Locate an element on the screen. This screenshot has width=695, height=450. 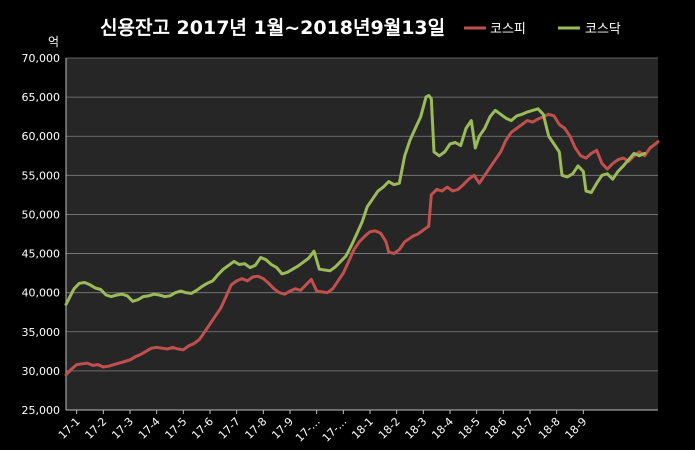
y-axis-unit-label: 억 is located at coordinates (53, 42).